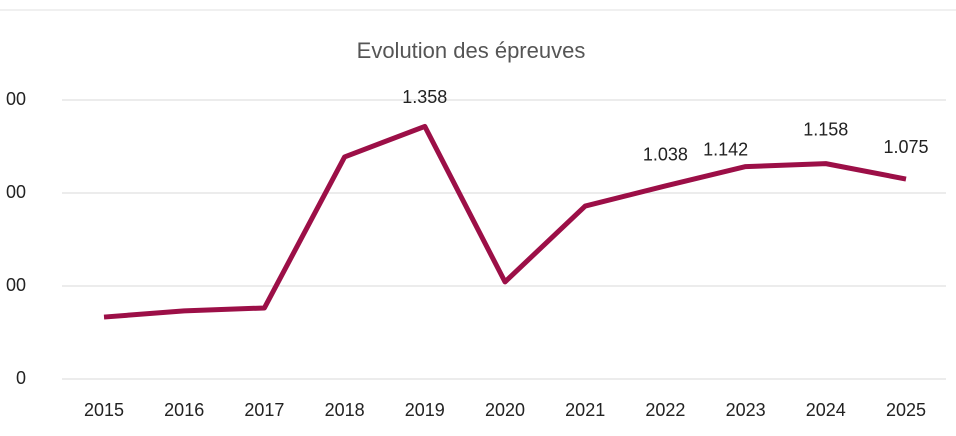  I want to click on data-label: 1.142, so click(725, 149).